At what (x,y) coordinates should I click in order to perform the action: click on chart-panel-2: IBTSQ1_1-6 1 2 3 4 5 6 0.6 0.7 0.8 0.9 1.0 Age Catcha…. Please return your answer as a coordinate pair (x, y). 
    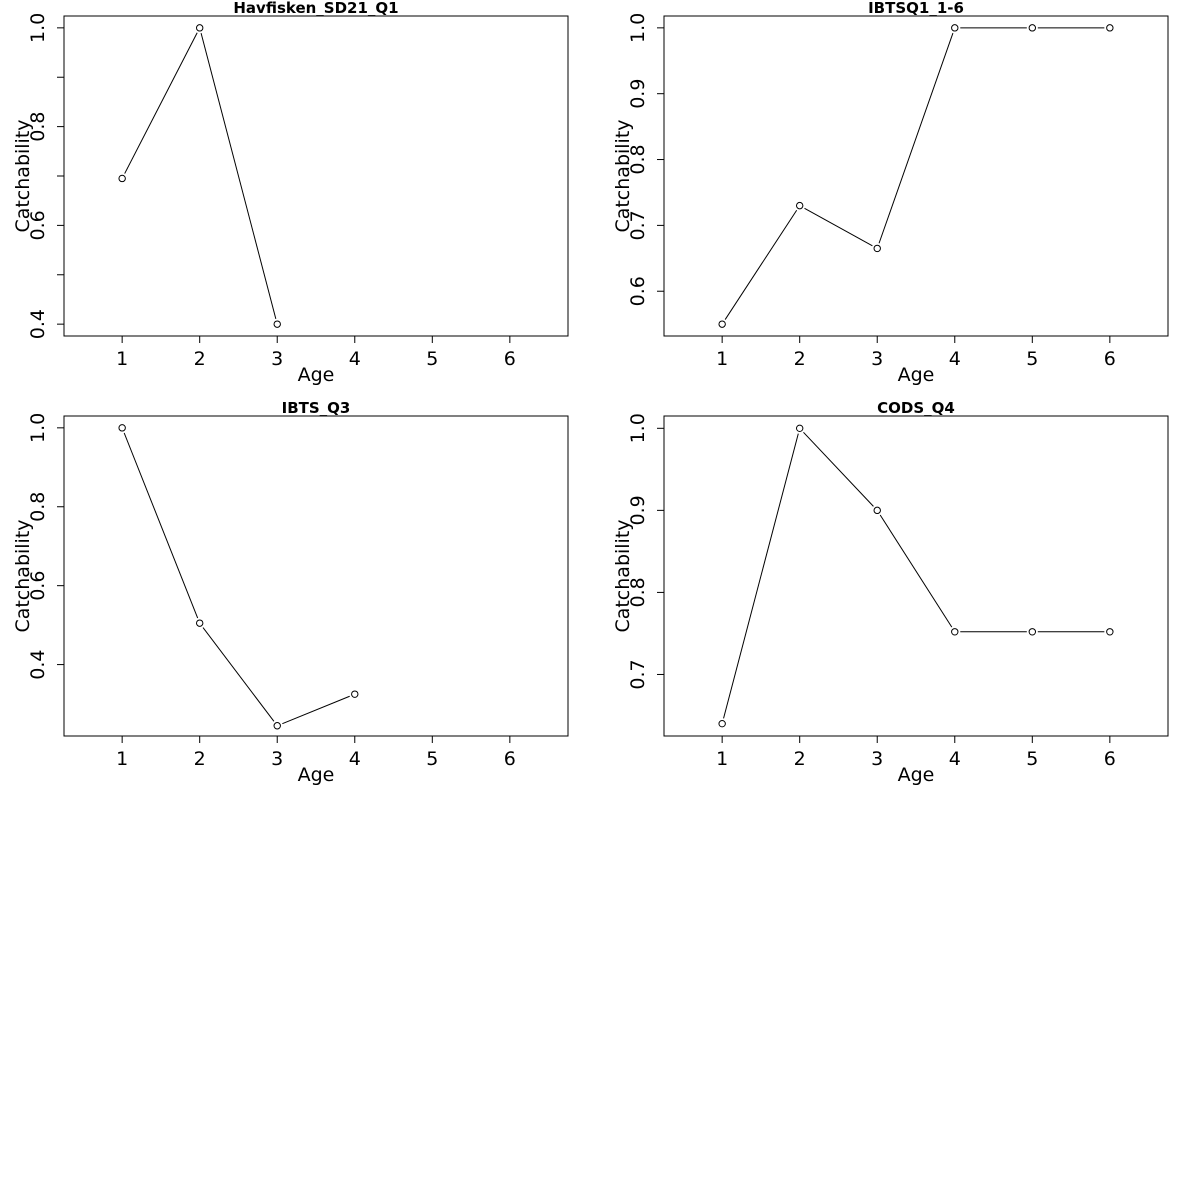
    Looking at the image, I should click on (890, 193).